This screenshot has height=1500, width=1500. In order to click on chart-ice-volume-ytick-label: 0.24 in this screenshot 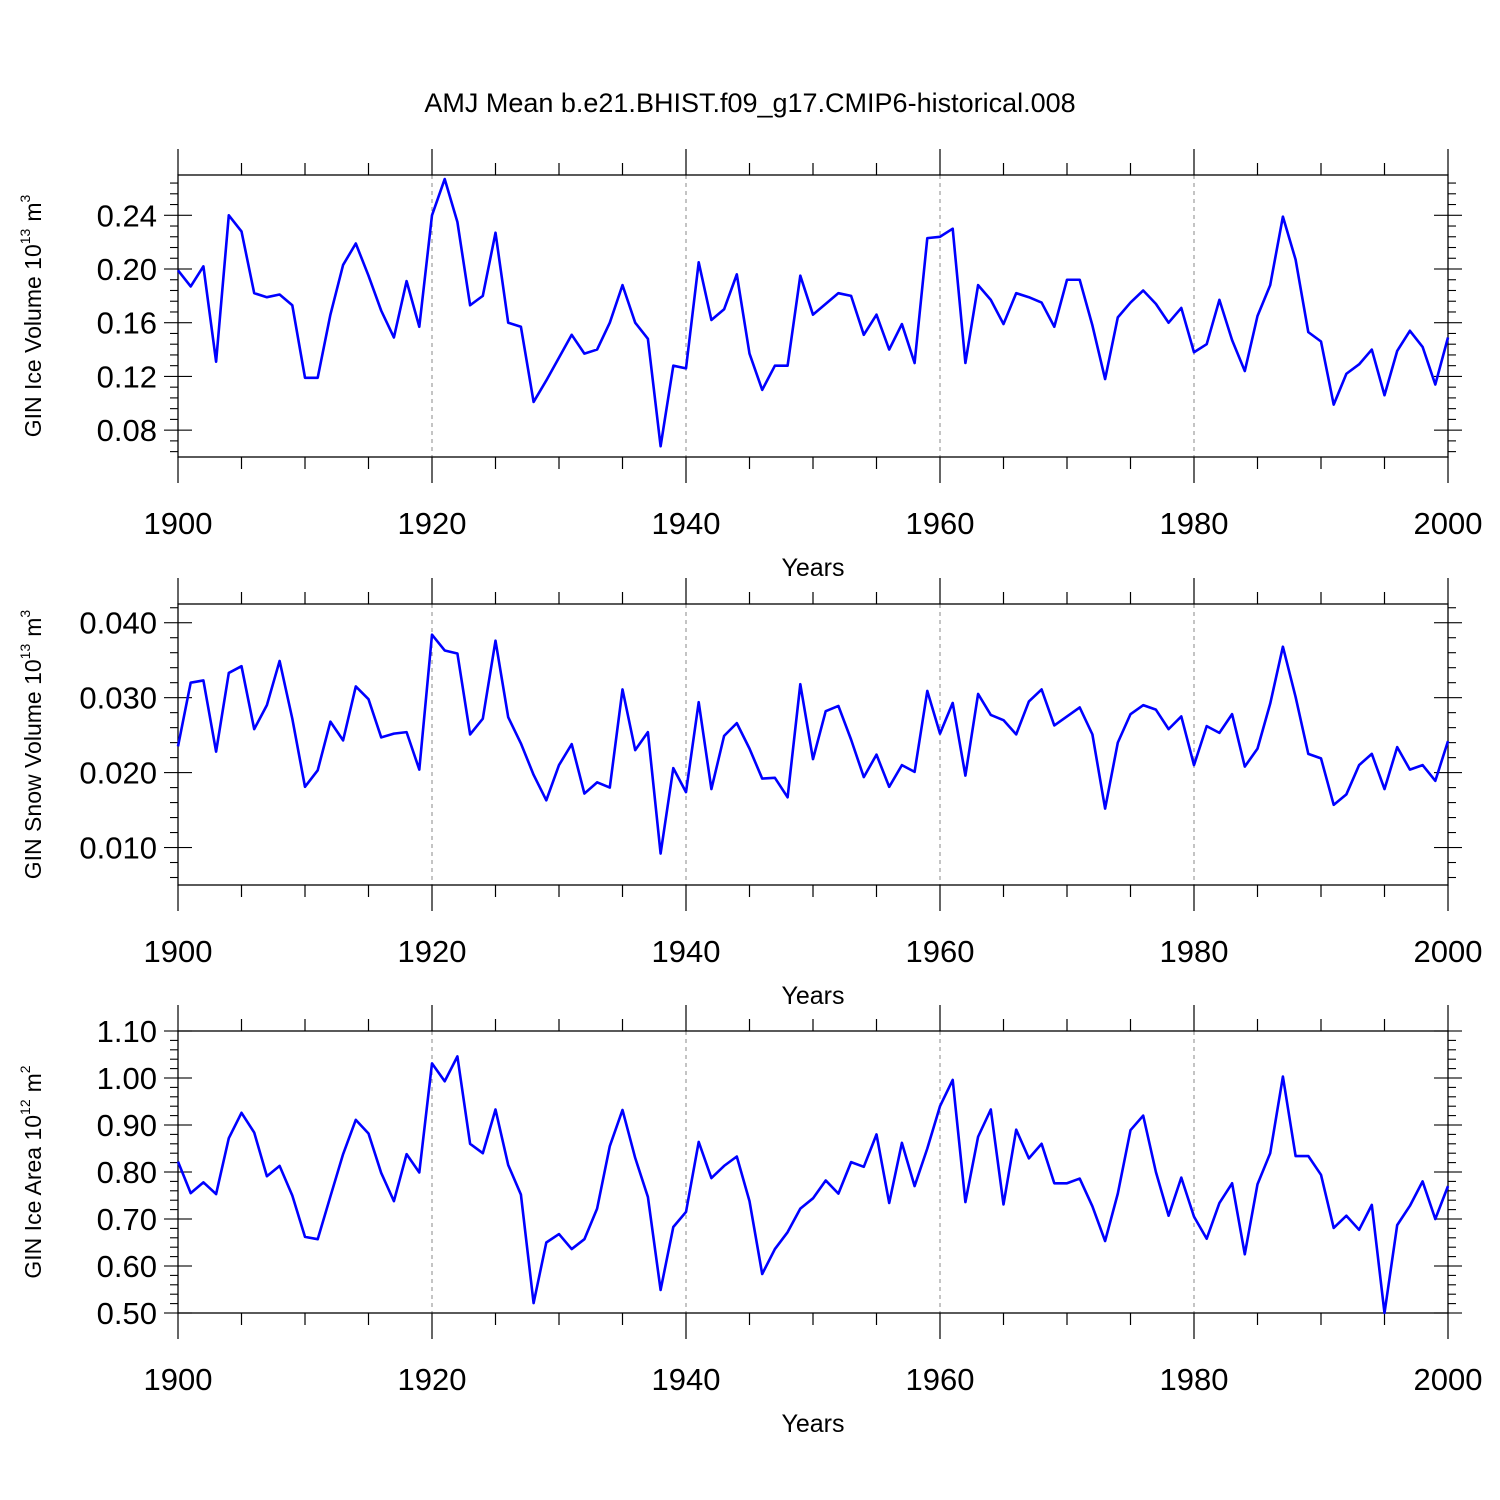, I will do `click(127, 215)`.